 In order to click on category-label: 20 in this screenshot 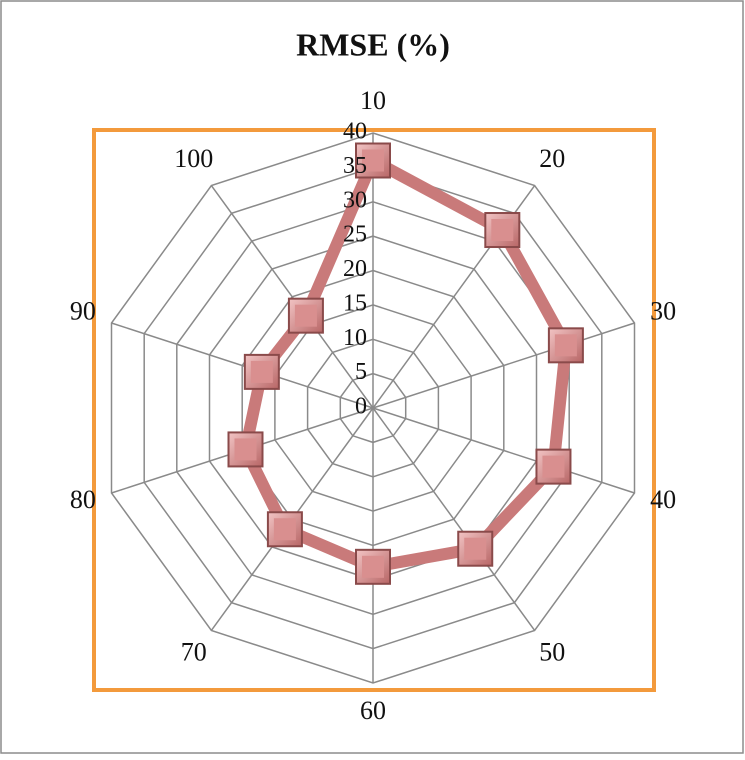, I will do `click(552, 158)`.